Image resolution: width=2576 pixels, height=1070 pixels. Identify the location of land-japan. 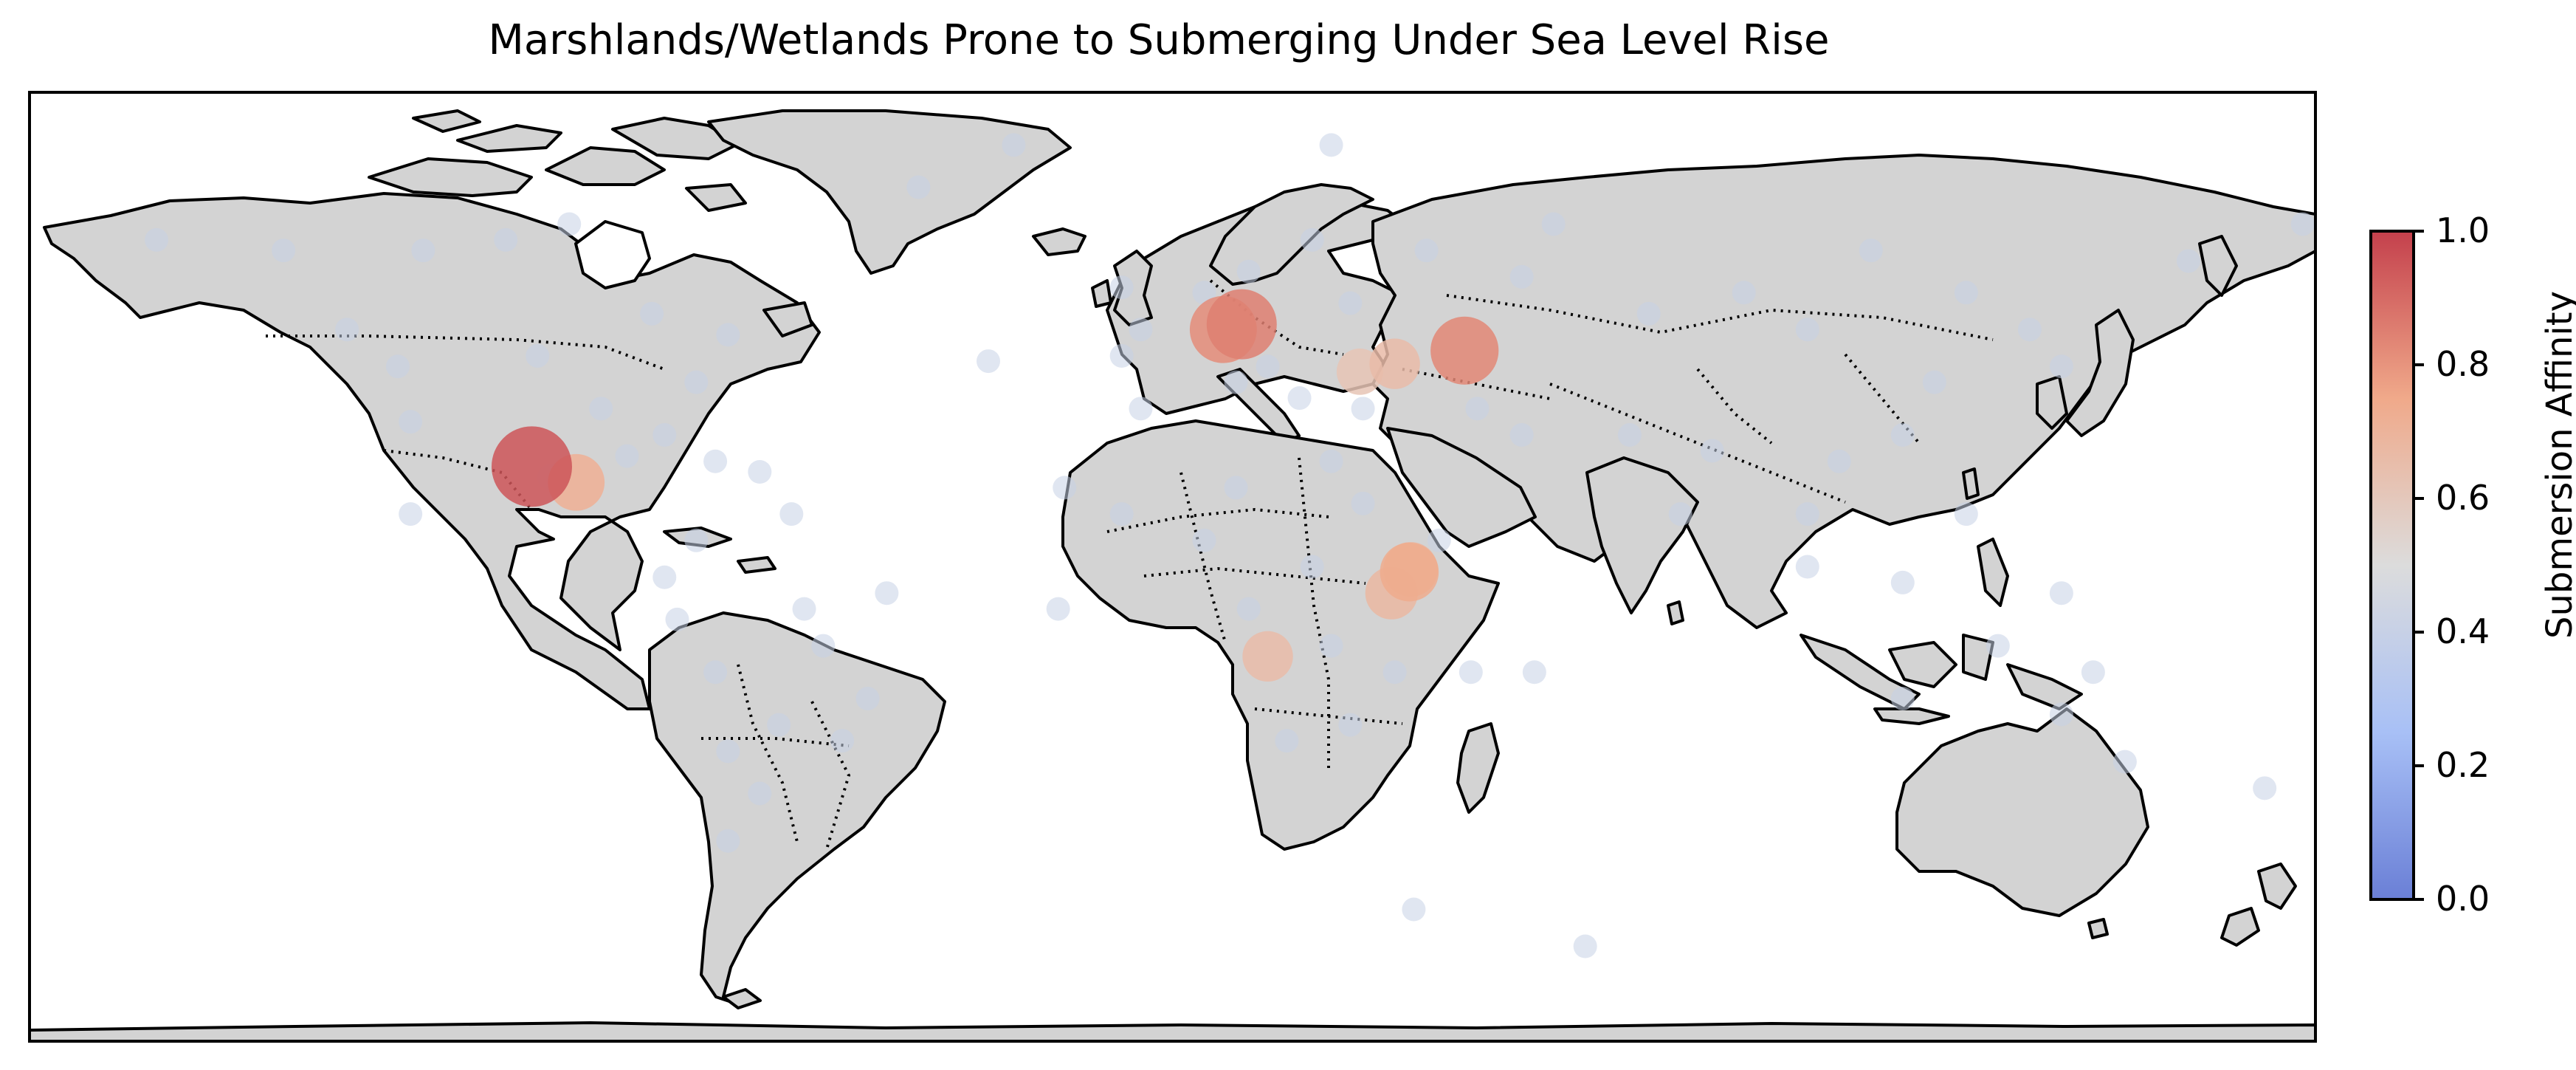
(2100, 373).